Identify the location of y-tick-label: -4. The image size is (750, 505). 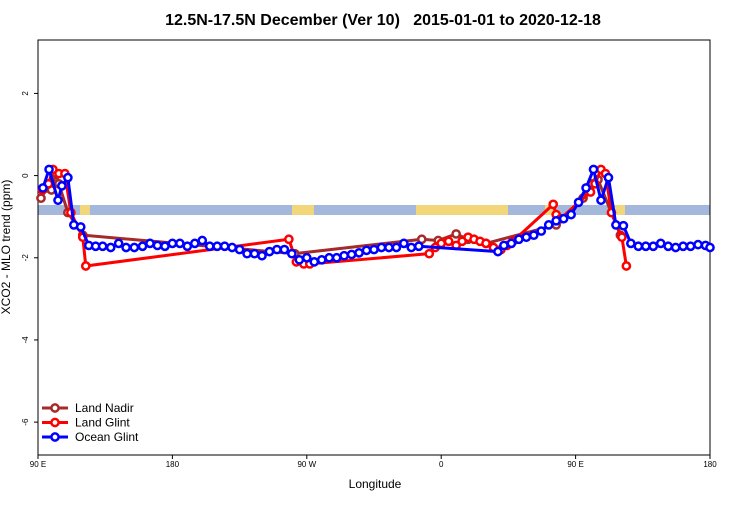
(25, 340).